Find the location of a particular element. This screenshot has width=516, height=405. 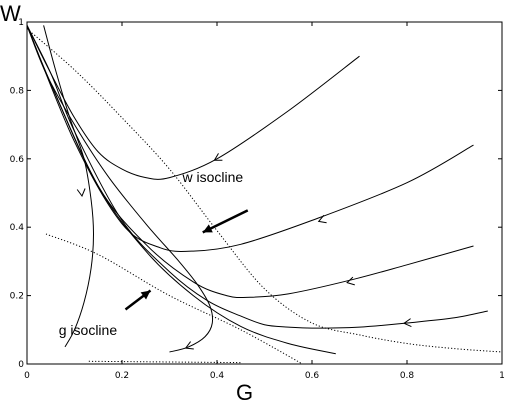

x-tick-label: 0 is located at coordinates (27, 376).